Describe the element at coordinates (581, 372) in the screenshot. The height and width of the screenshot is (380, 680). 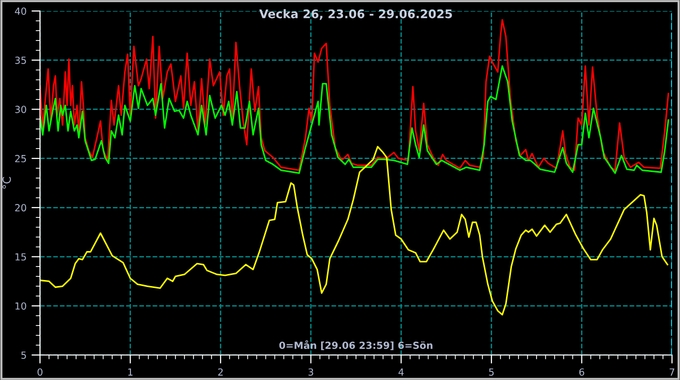
I see `x-tick-label: 6` at that location.